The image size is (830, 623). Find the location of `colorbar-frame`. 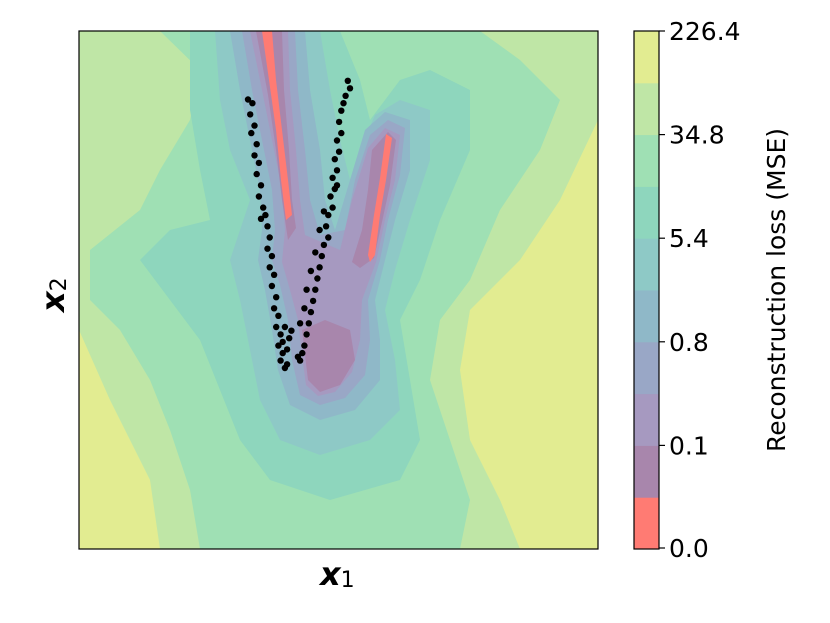

colorbar-frame is located at coordinates (646, 290).